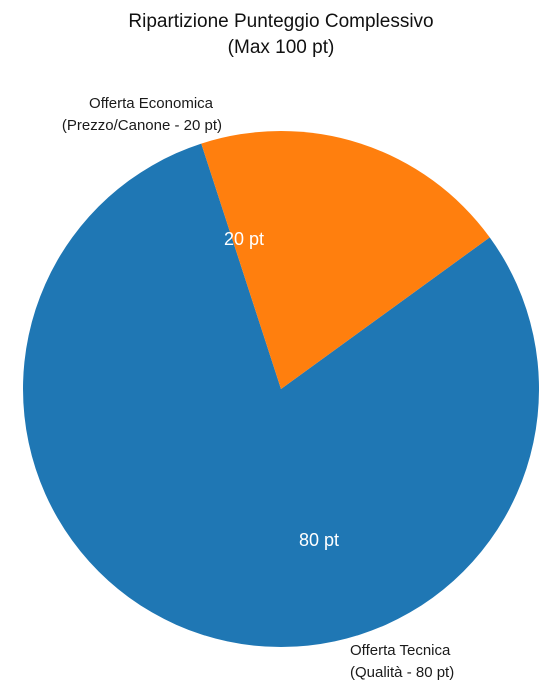  Describe the element at coordinates (400, 650) in the screenshot. I see `slice-label-tecnica: Offerta Tecnica` at that location.